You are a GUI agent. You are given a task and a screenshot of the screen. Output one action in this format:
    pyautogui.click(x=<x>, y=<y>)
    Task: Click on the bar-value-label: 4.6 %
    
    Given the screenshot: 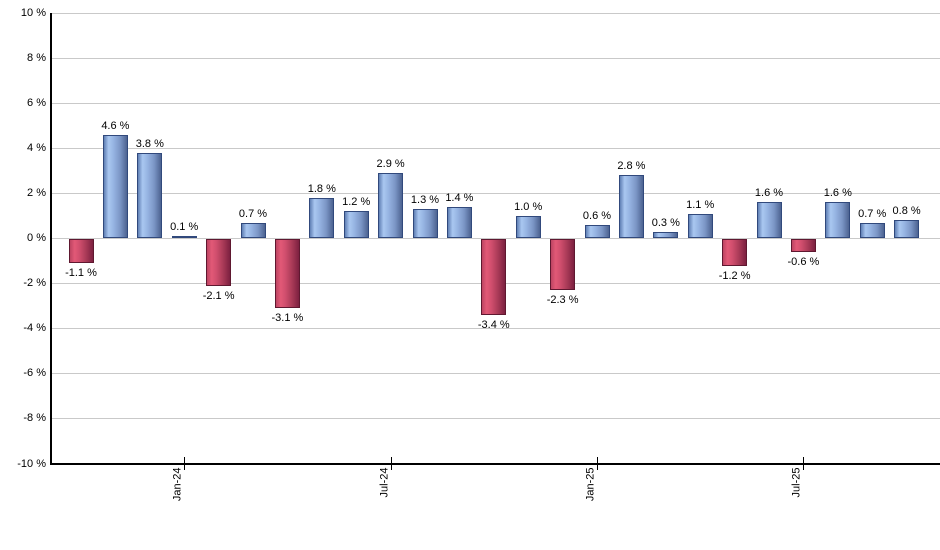 What is the action you would take?
    pyautogui.click(x=115, y=125)
    